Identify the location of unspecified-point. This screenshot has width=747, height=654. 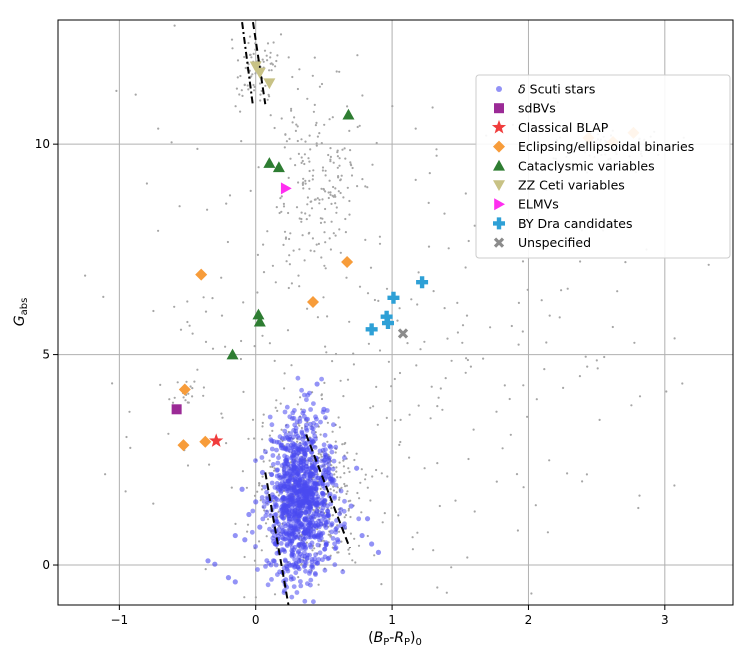
(403, 333).